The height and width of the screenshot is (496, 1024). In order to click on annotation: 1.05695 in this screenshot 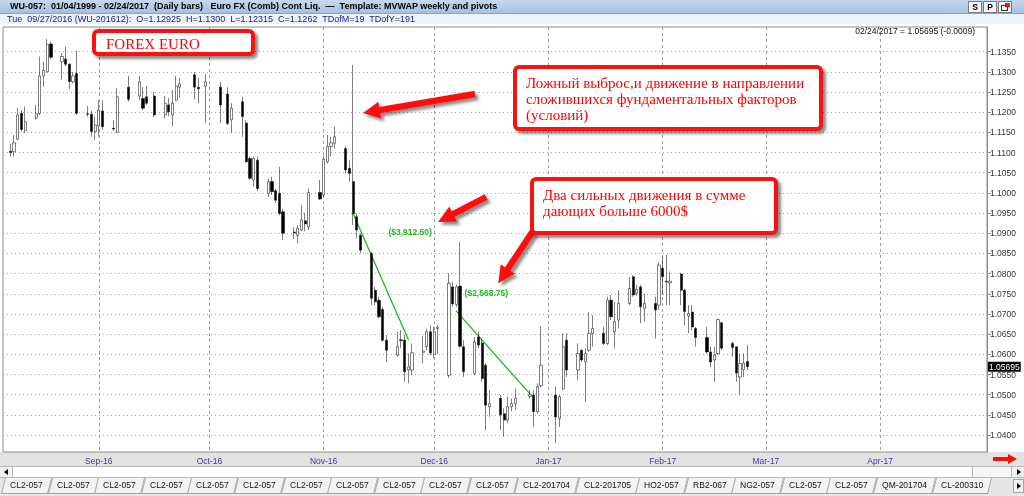, I will do `click(1004, 366)`.